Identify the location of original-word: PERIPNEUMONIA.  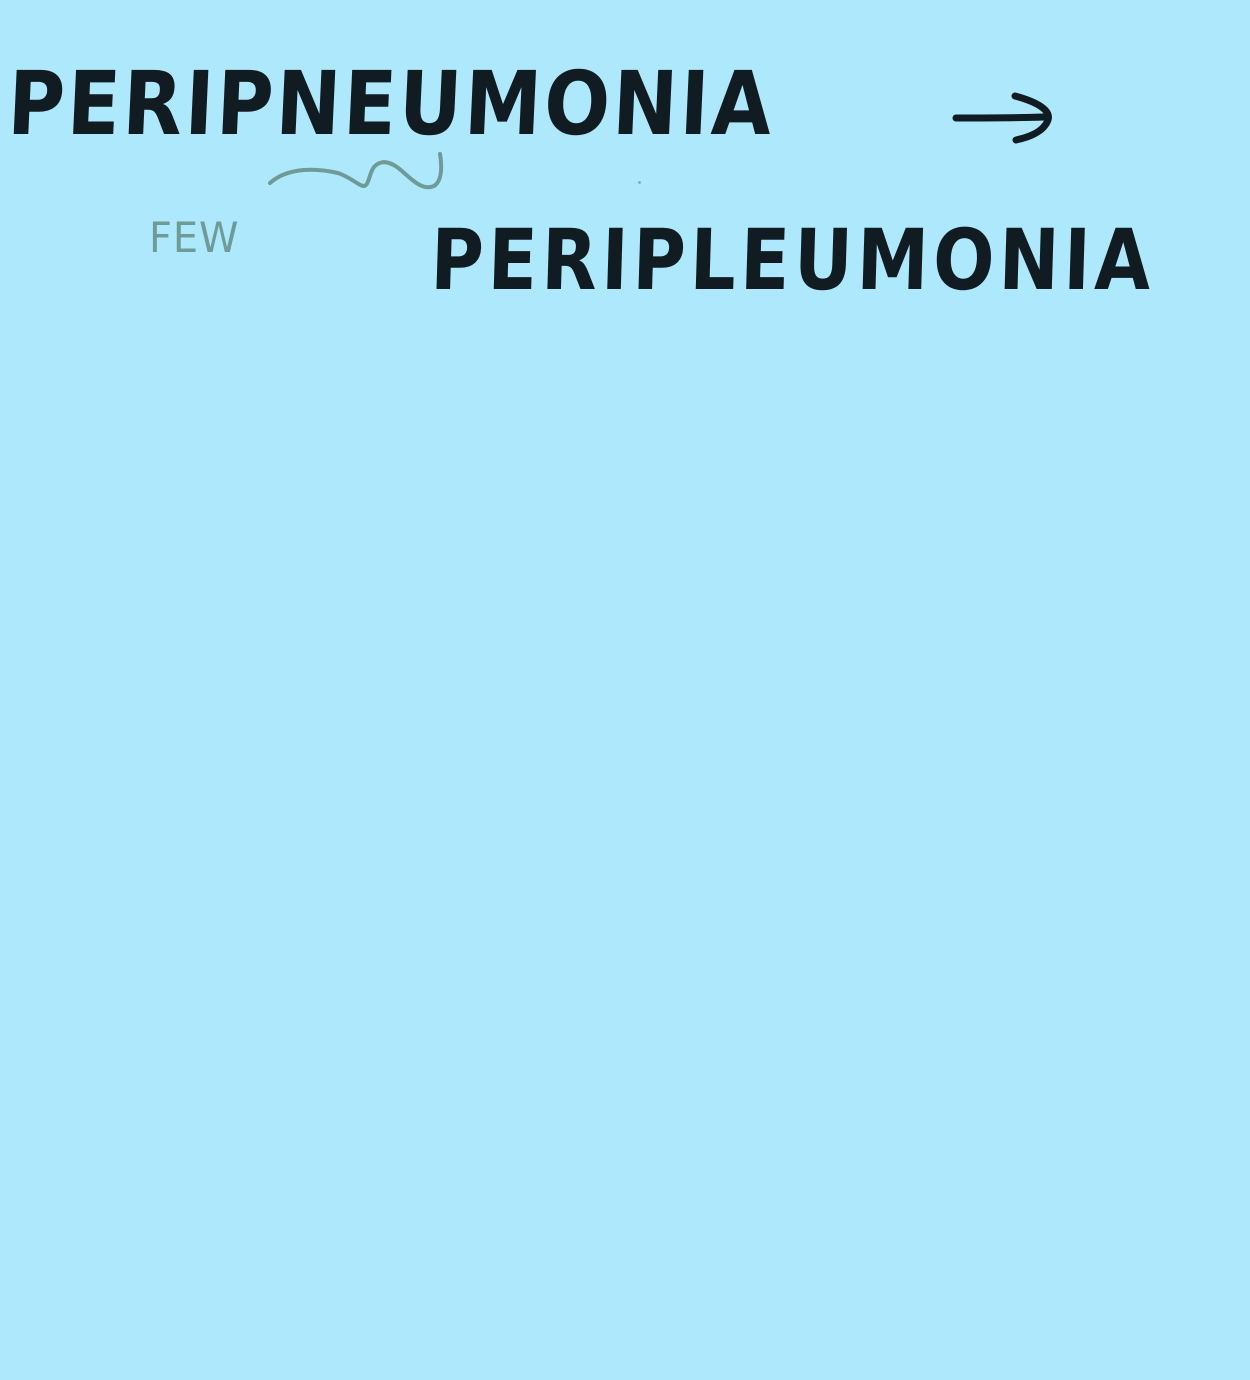
(391, 103).